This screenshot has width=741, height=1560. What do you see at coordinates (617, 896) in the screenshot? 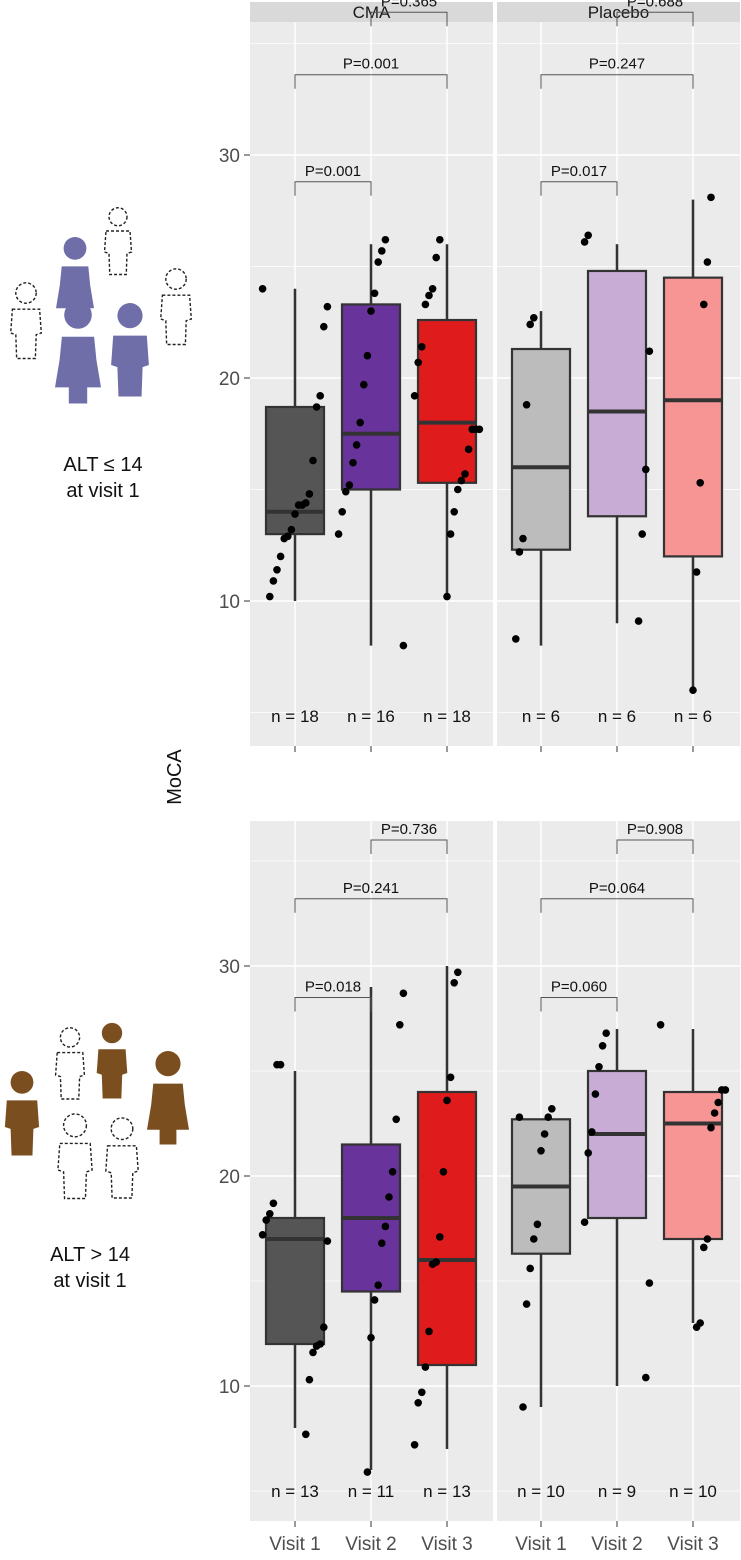
I see `significance-bracket: P=0.064` at bounding box center [617, 896].